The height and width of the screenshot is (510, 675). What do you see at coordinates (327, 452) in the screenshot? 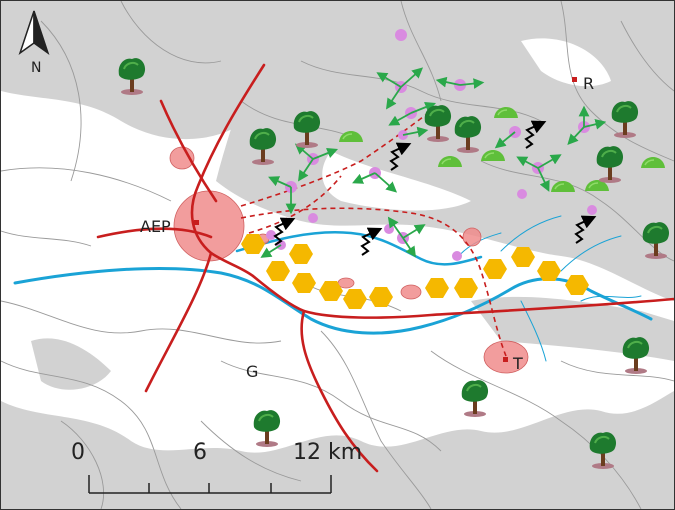
I see `scale-tick-12km: 12 km` at bounding box center [327, 452].